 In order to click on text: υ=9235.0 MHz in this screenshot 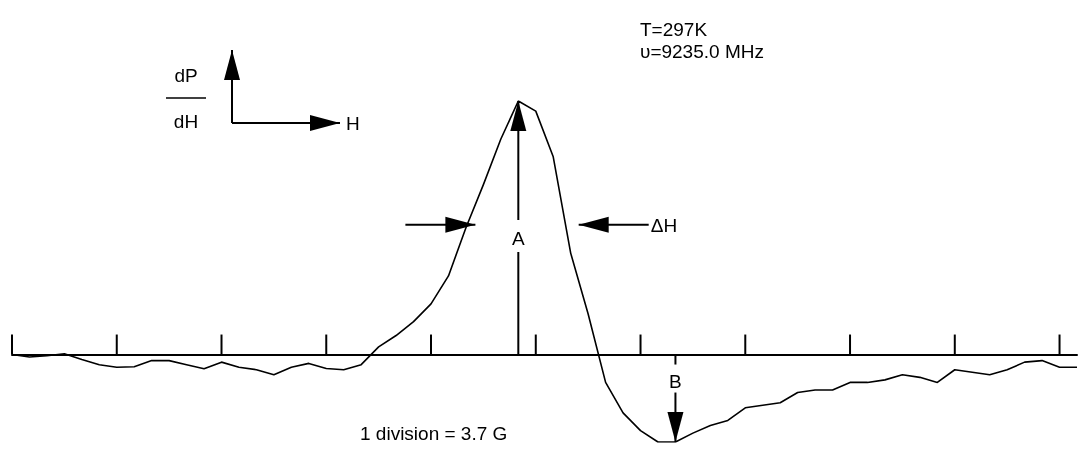, I will do `click(702, 51)`.